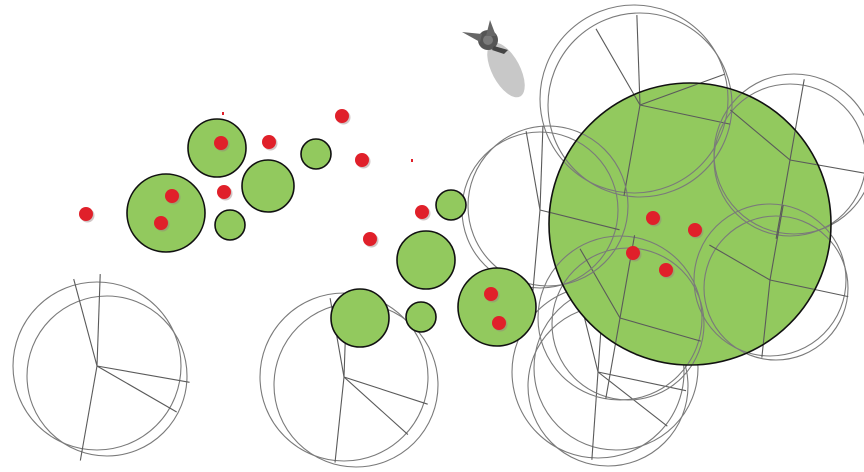 The image size is (864, 472). I want to click on player-ship-icon, so click(497, 61).